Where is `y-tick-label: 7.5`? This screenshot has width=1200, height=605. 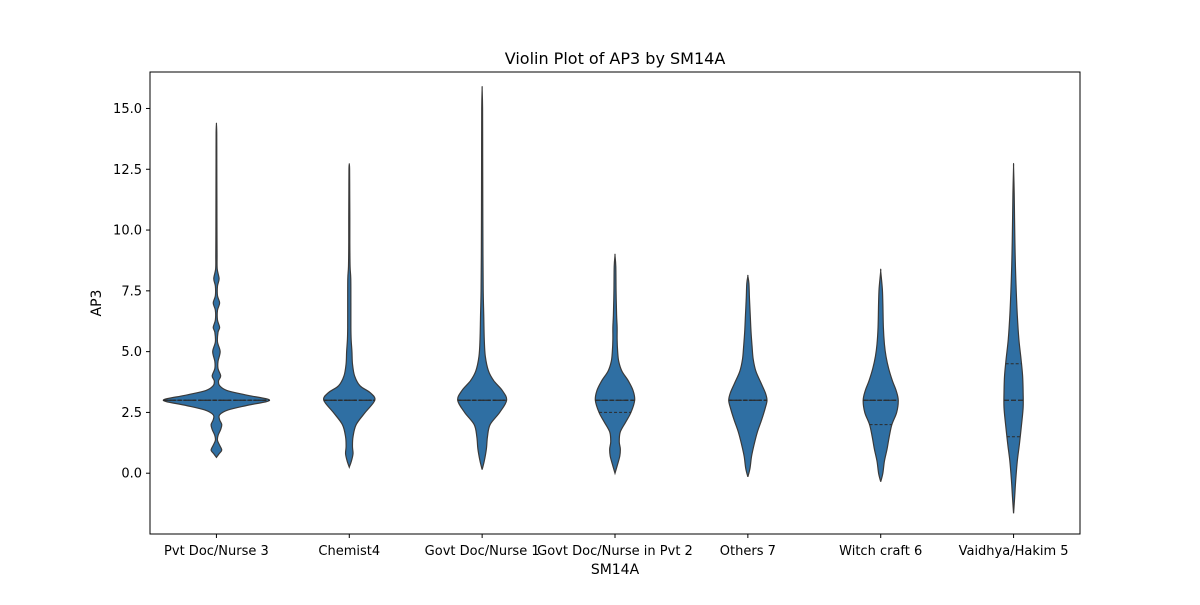
y-tick-label: 7.5 is located at coordinates (131, 291).